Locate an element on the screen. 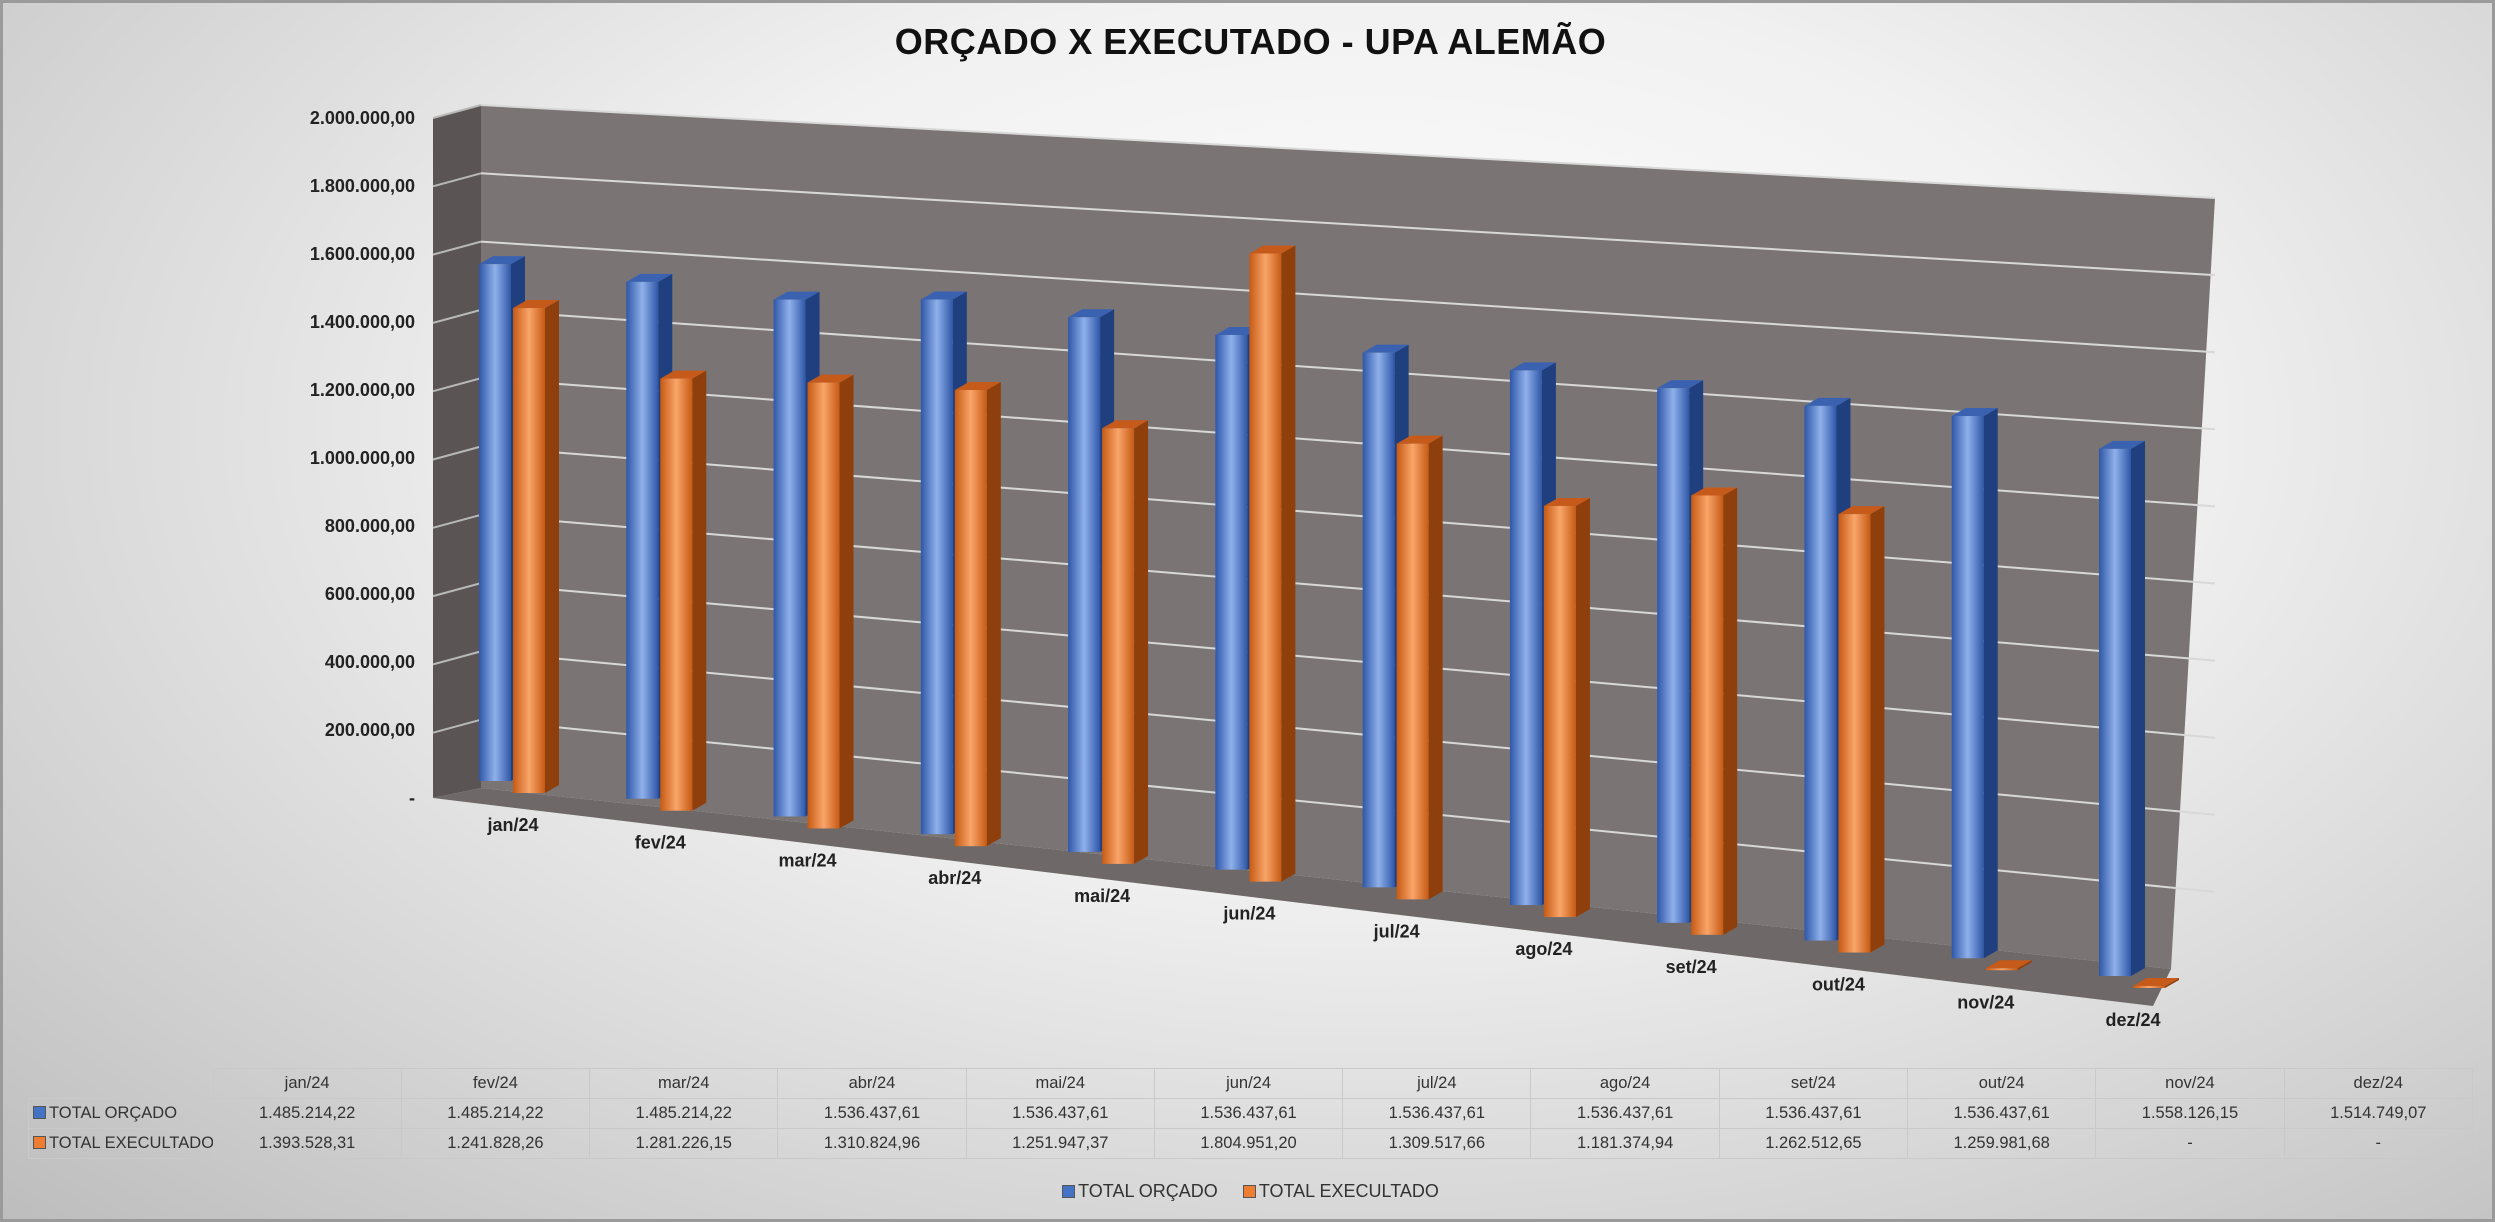 This screenshot has width=2495, height=1222. legend-label: TOTAL EXECULTADO is located at coordinates (1348, 1191).